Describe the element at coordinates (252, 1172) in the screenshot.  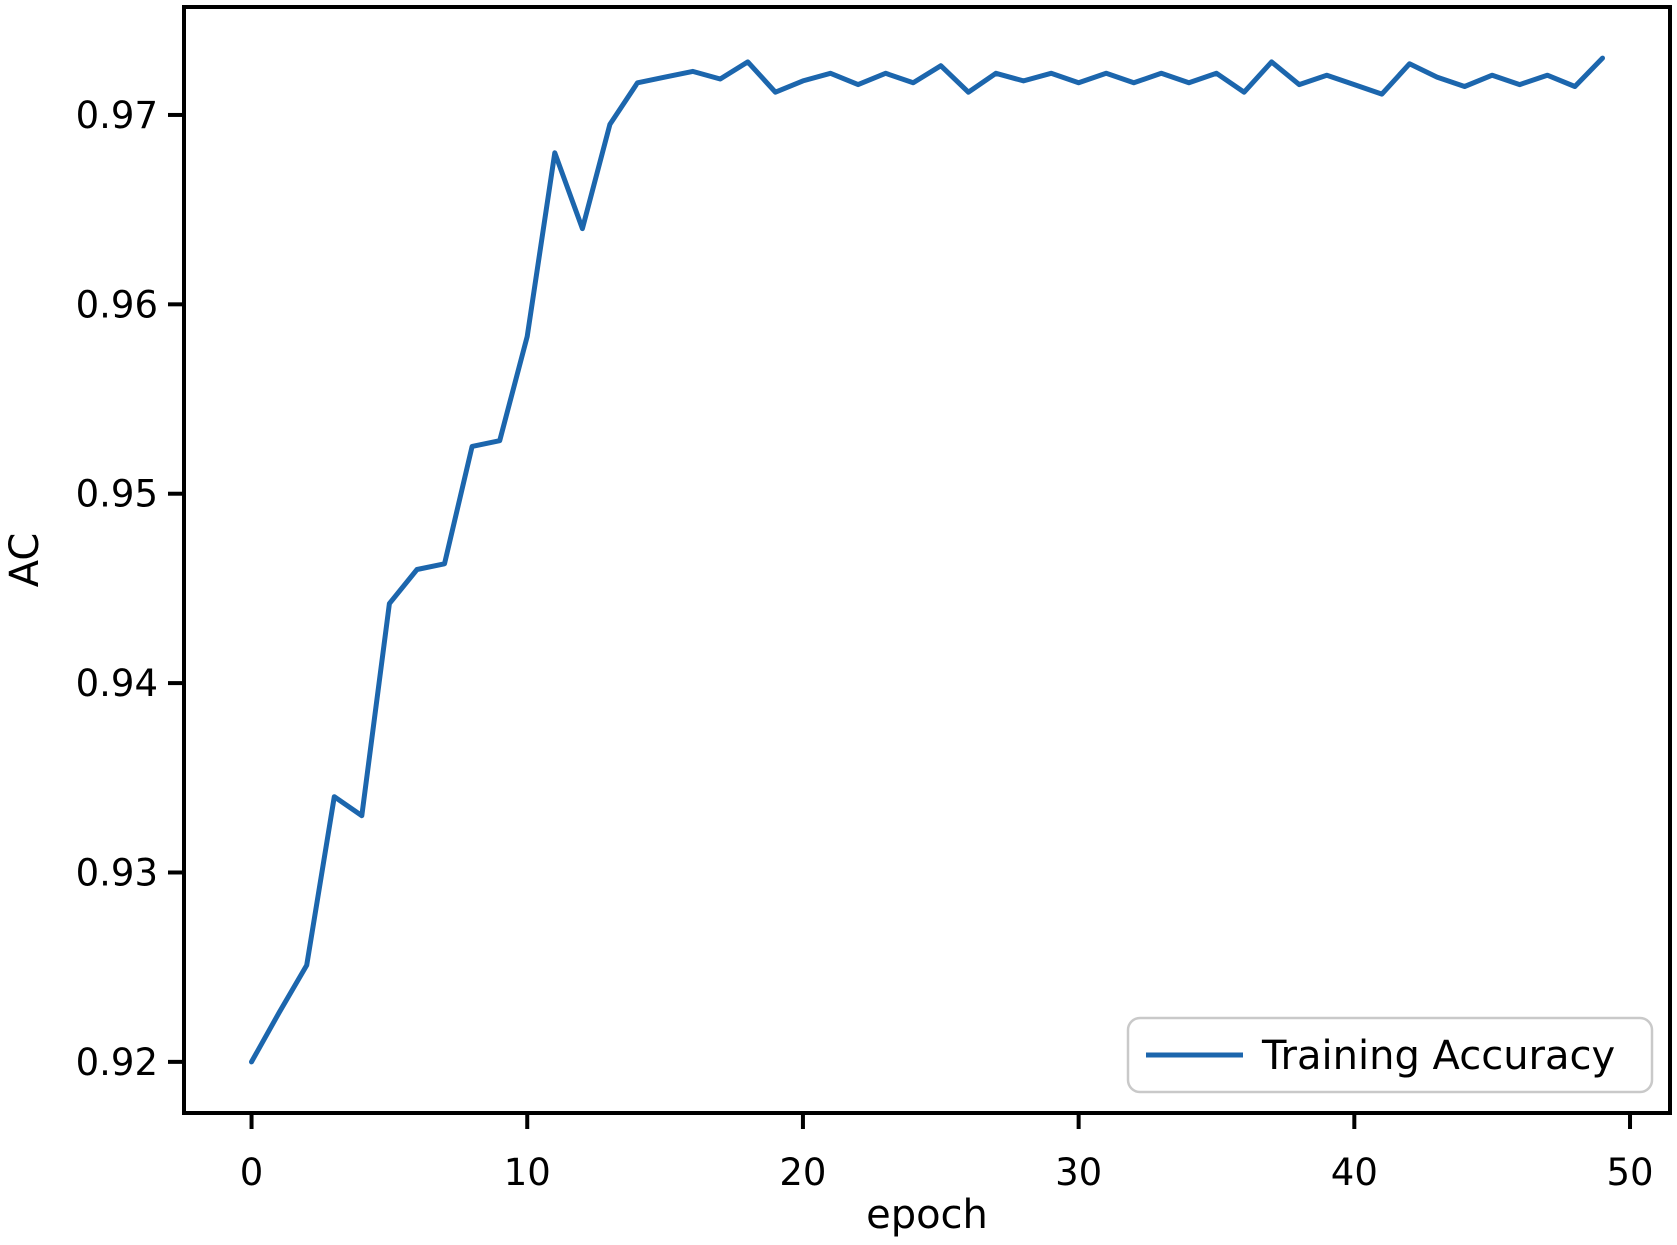
I see `x-tick-label: 0` at that location.